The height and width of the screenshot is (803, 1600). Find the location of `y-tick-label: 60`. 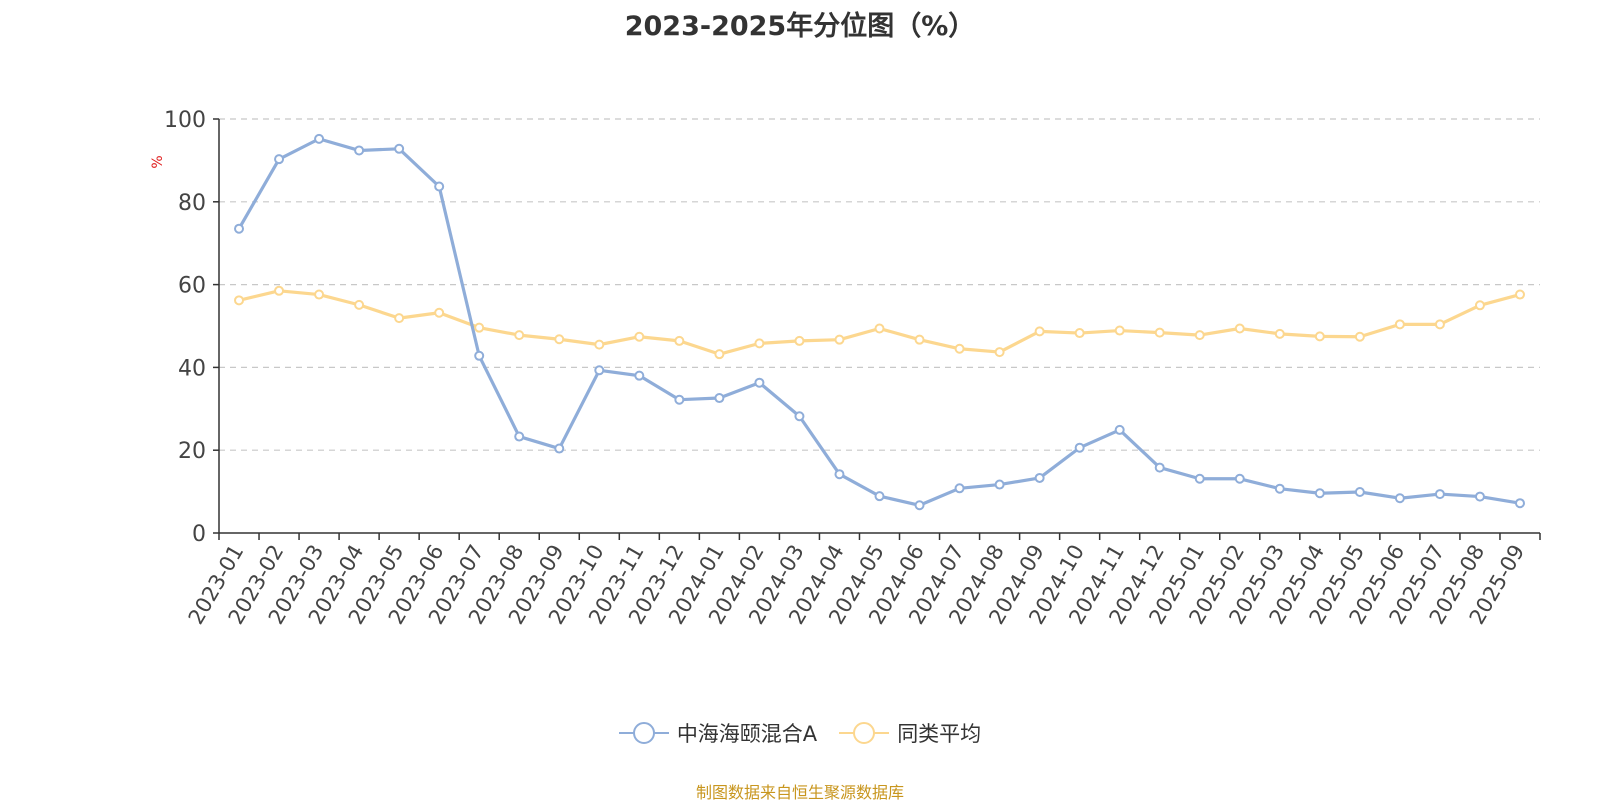

y-tick-label: 60 is located at coordinates (192, 286).